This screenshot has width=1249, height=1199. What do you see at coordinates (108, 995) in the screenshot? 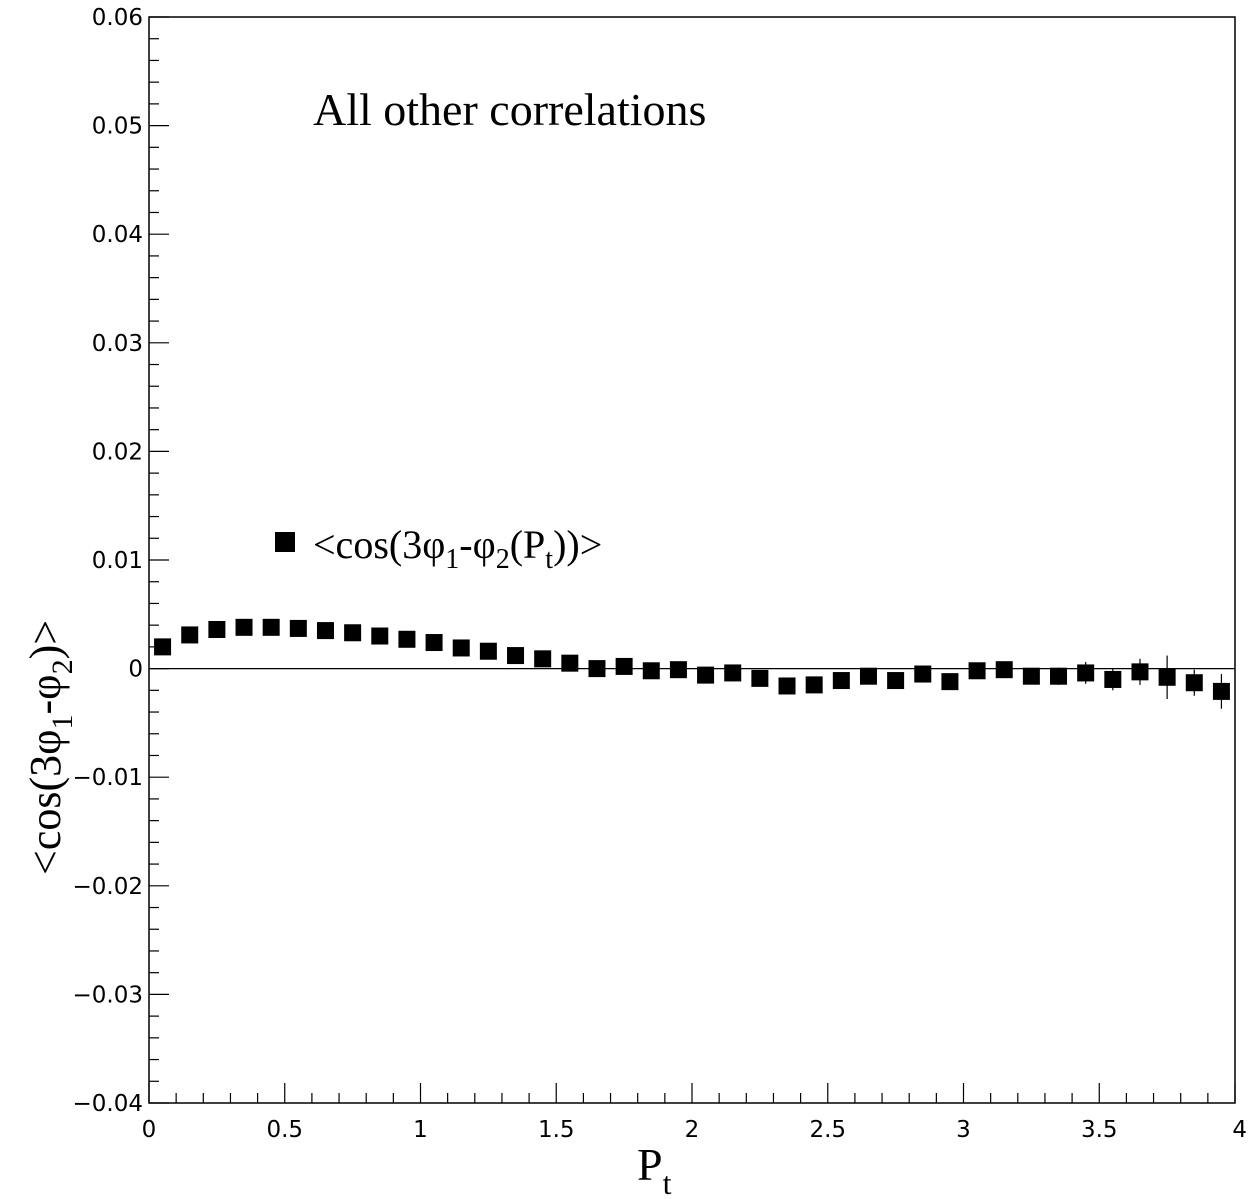
I see `y-tick-label: −0.03` at bounding box center [108, 995].